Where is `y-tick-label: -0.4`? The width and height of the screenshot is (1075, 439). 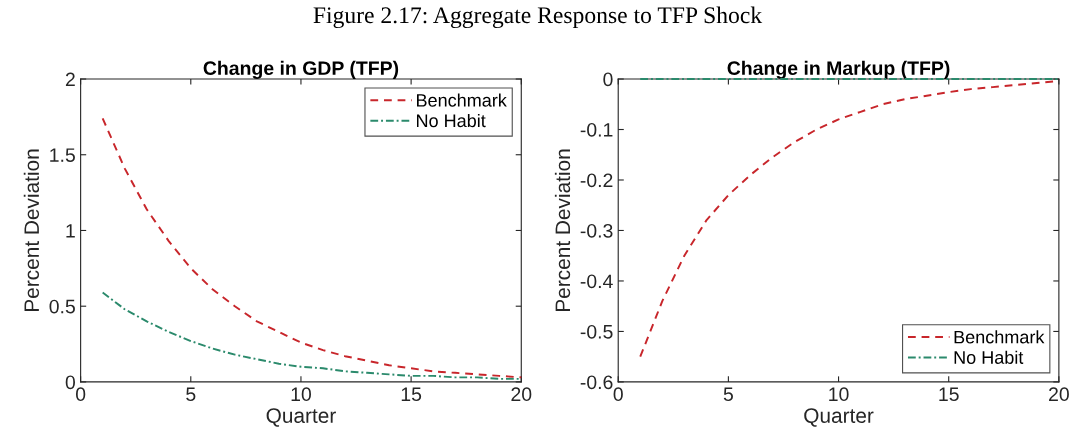 y-tick-label: -0.4 is located at coordinates (596, 281).